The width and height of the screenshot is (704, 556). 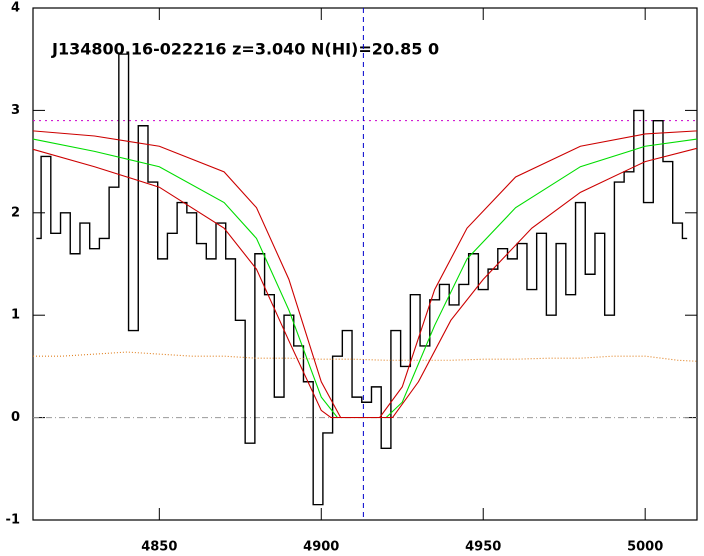 I want to click on y-tick-label: 1, so click(x=15, y=315).